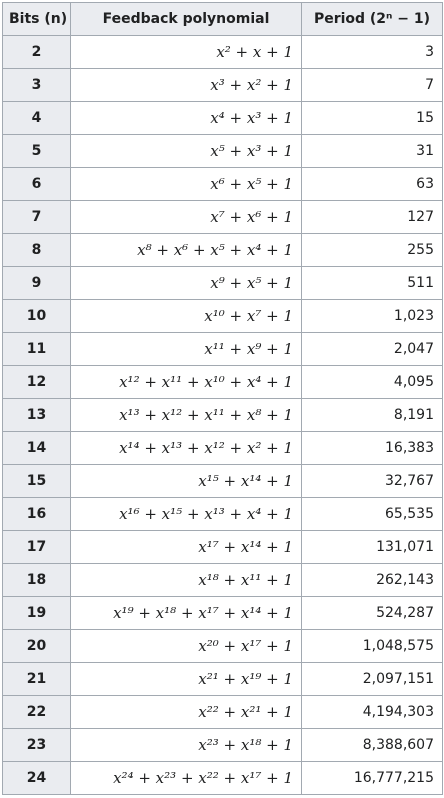 The width and height of the screenshot is (444, 798). I want to click on table-row: 6 x⁶ + x⁵ + 1 63, so click(222, 184).